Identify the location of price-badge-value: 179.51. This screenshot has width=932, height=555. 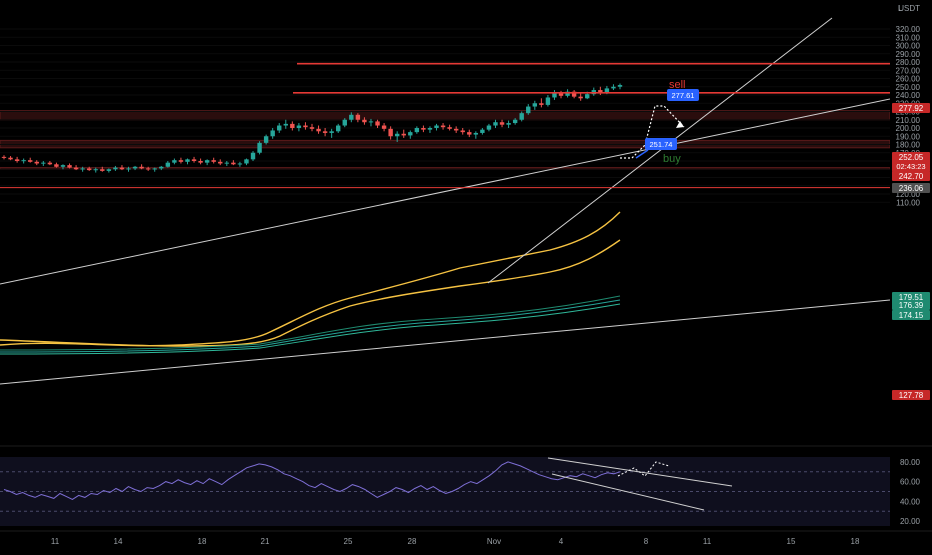
(911, 297).